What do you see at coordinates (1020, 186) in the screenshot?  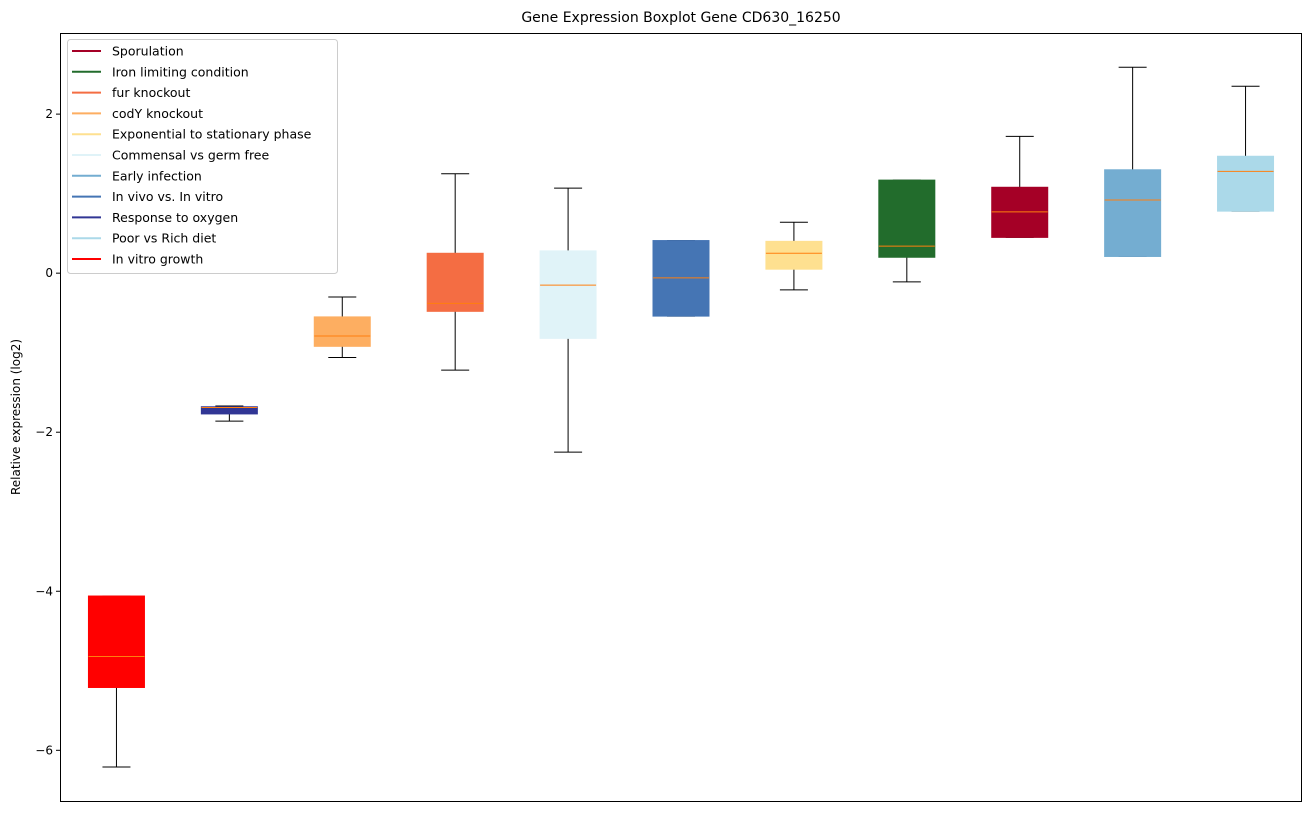 I see `box-sporulation` at bounding box center [1020, 186].